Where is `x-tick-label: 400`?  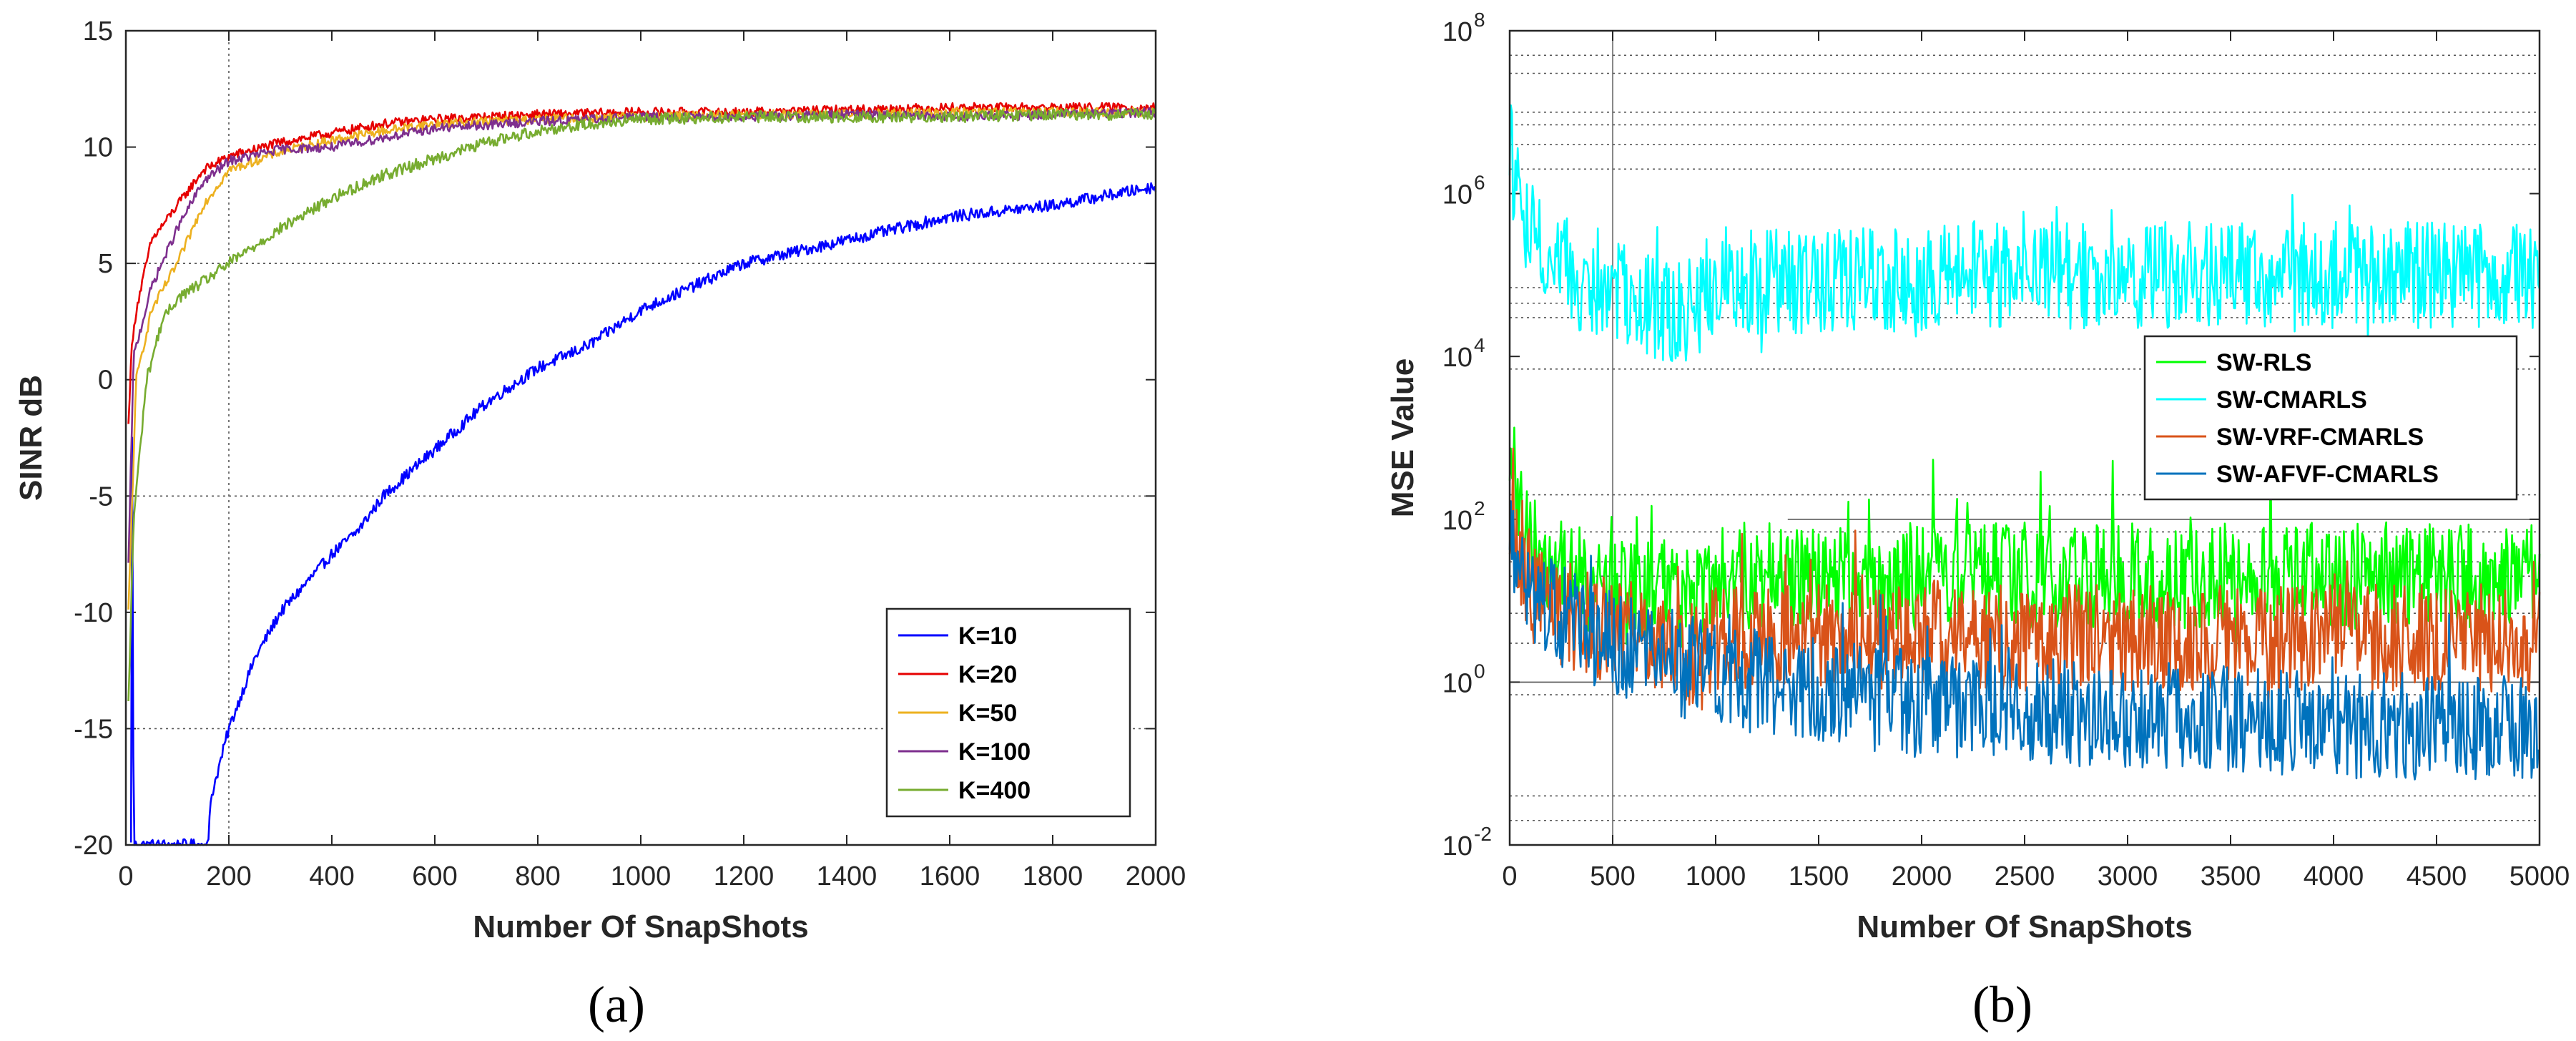 x-tick-label: 400 is located at coordinates (332, 876).